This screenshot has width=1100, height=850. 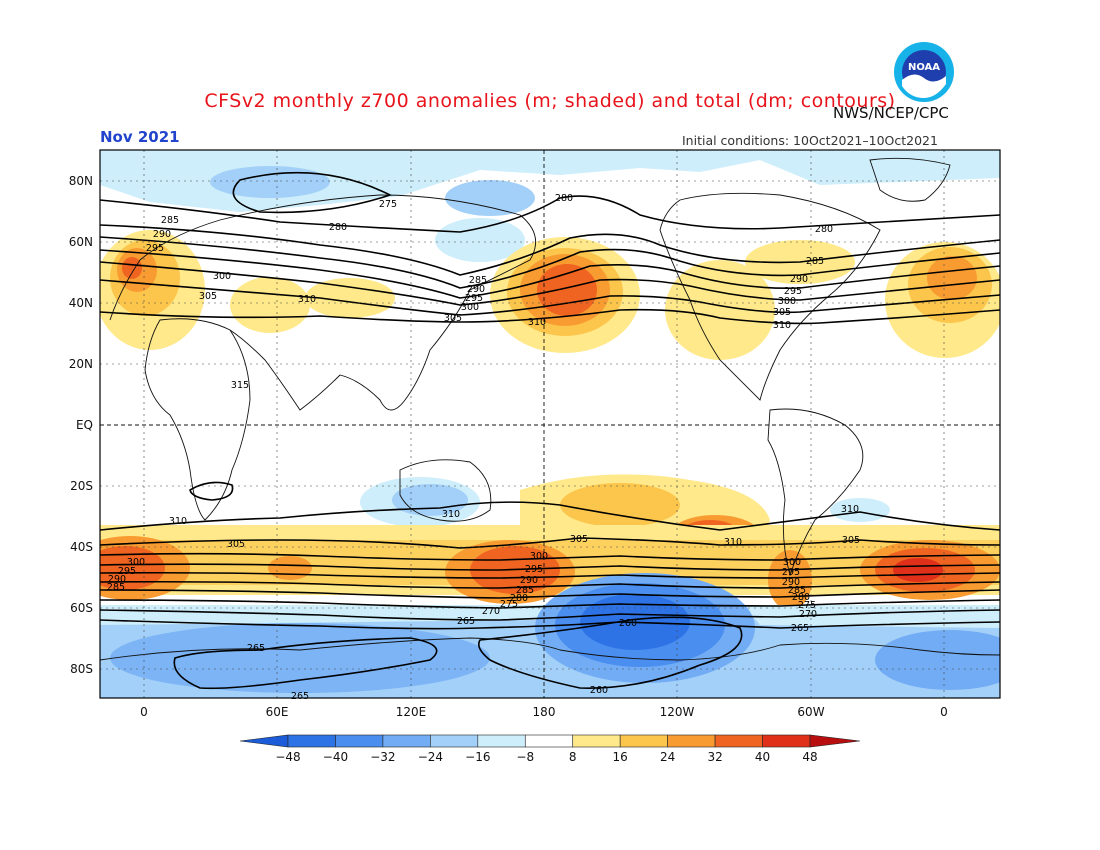 I want to click on noaa-logo-text: NOAA, so click(x=924, y=67).